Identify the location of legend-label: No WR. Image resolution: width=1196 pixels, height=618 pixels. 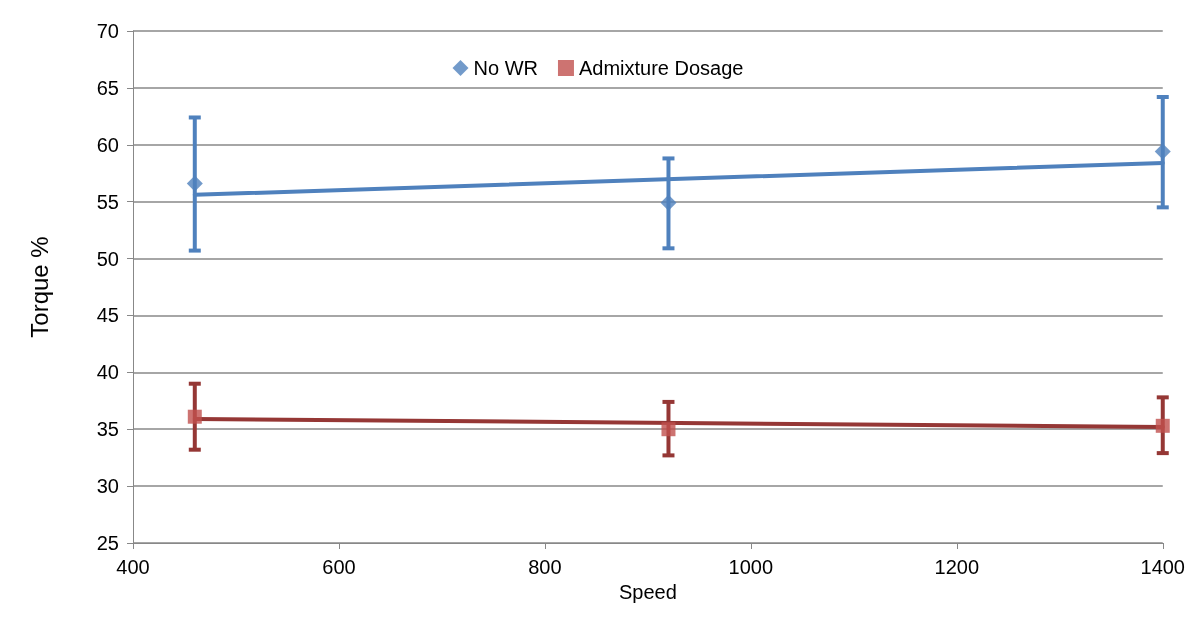
(505, 68).